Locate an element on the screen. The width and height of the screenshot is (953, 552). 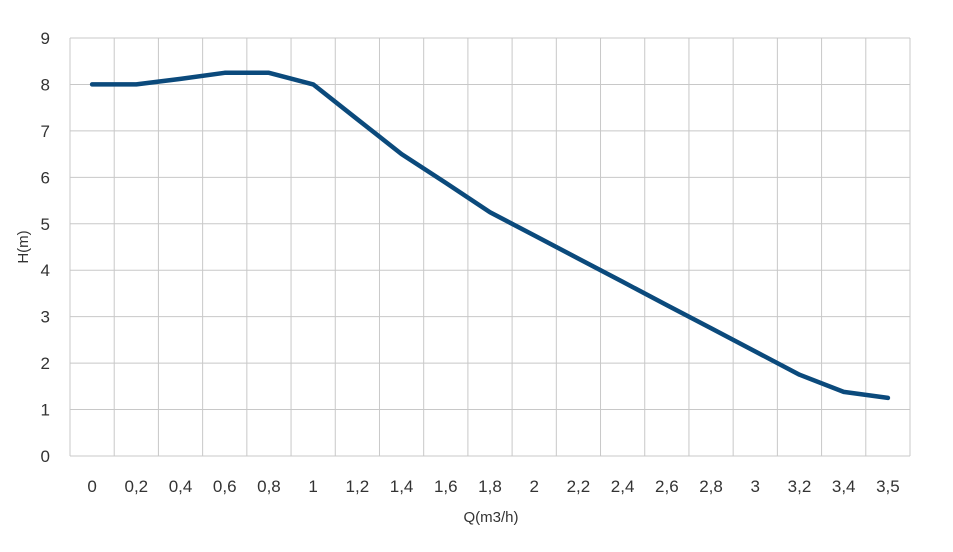
x-tick-label: 3,4 is located at coordinates (844, 486).